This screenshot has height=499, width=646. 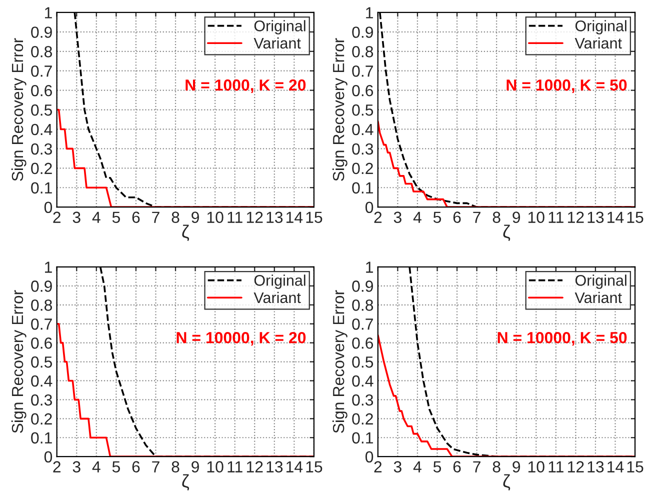 What do you see at coordinates (562, 339) in the screenshot?
I see `annotation: N = 10000, K = 50` at bounding box center [562, 339].